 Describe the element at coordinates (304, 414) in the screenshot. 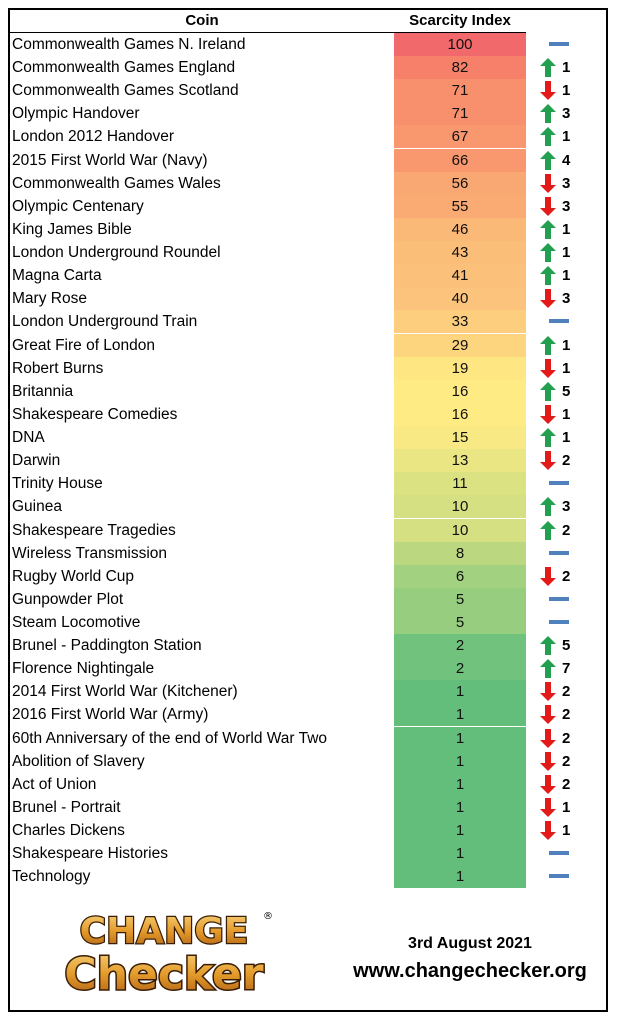

I see `table-row: Shakespeare Comedies 16 1` at that location.